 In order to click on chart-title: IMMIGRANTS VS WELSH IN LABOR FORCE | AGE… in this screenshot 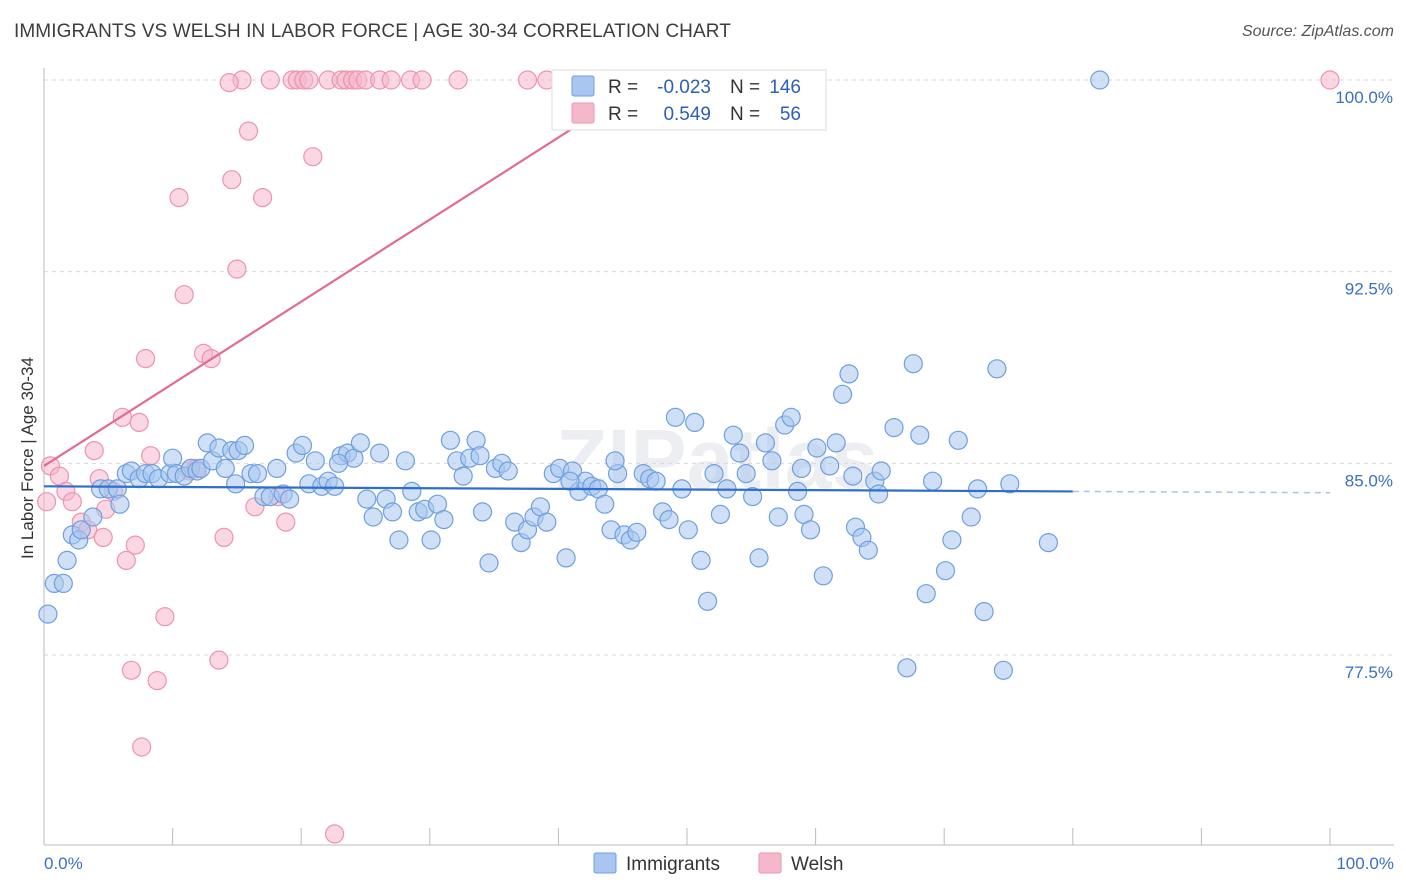, I will do `click(372, 31)`.